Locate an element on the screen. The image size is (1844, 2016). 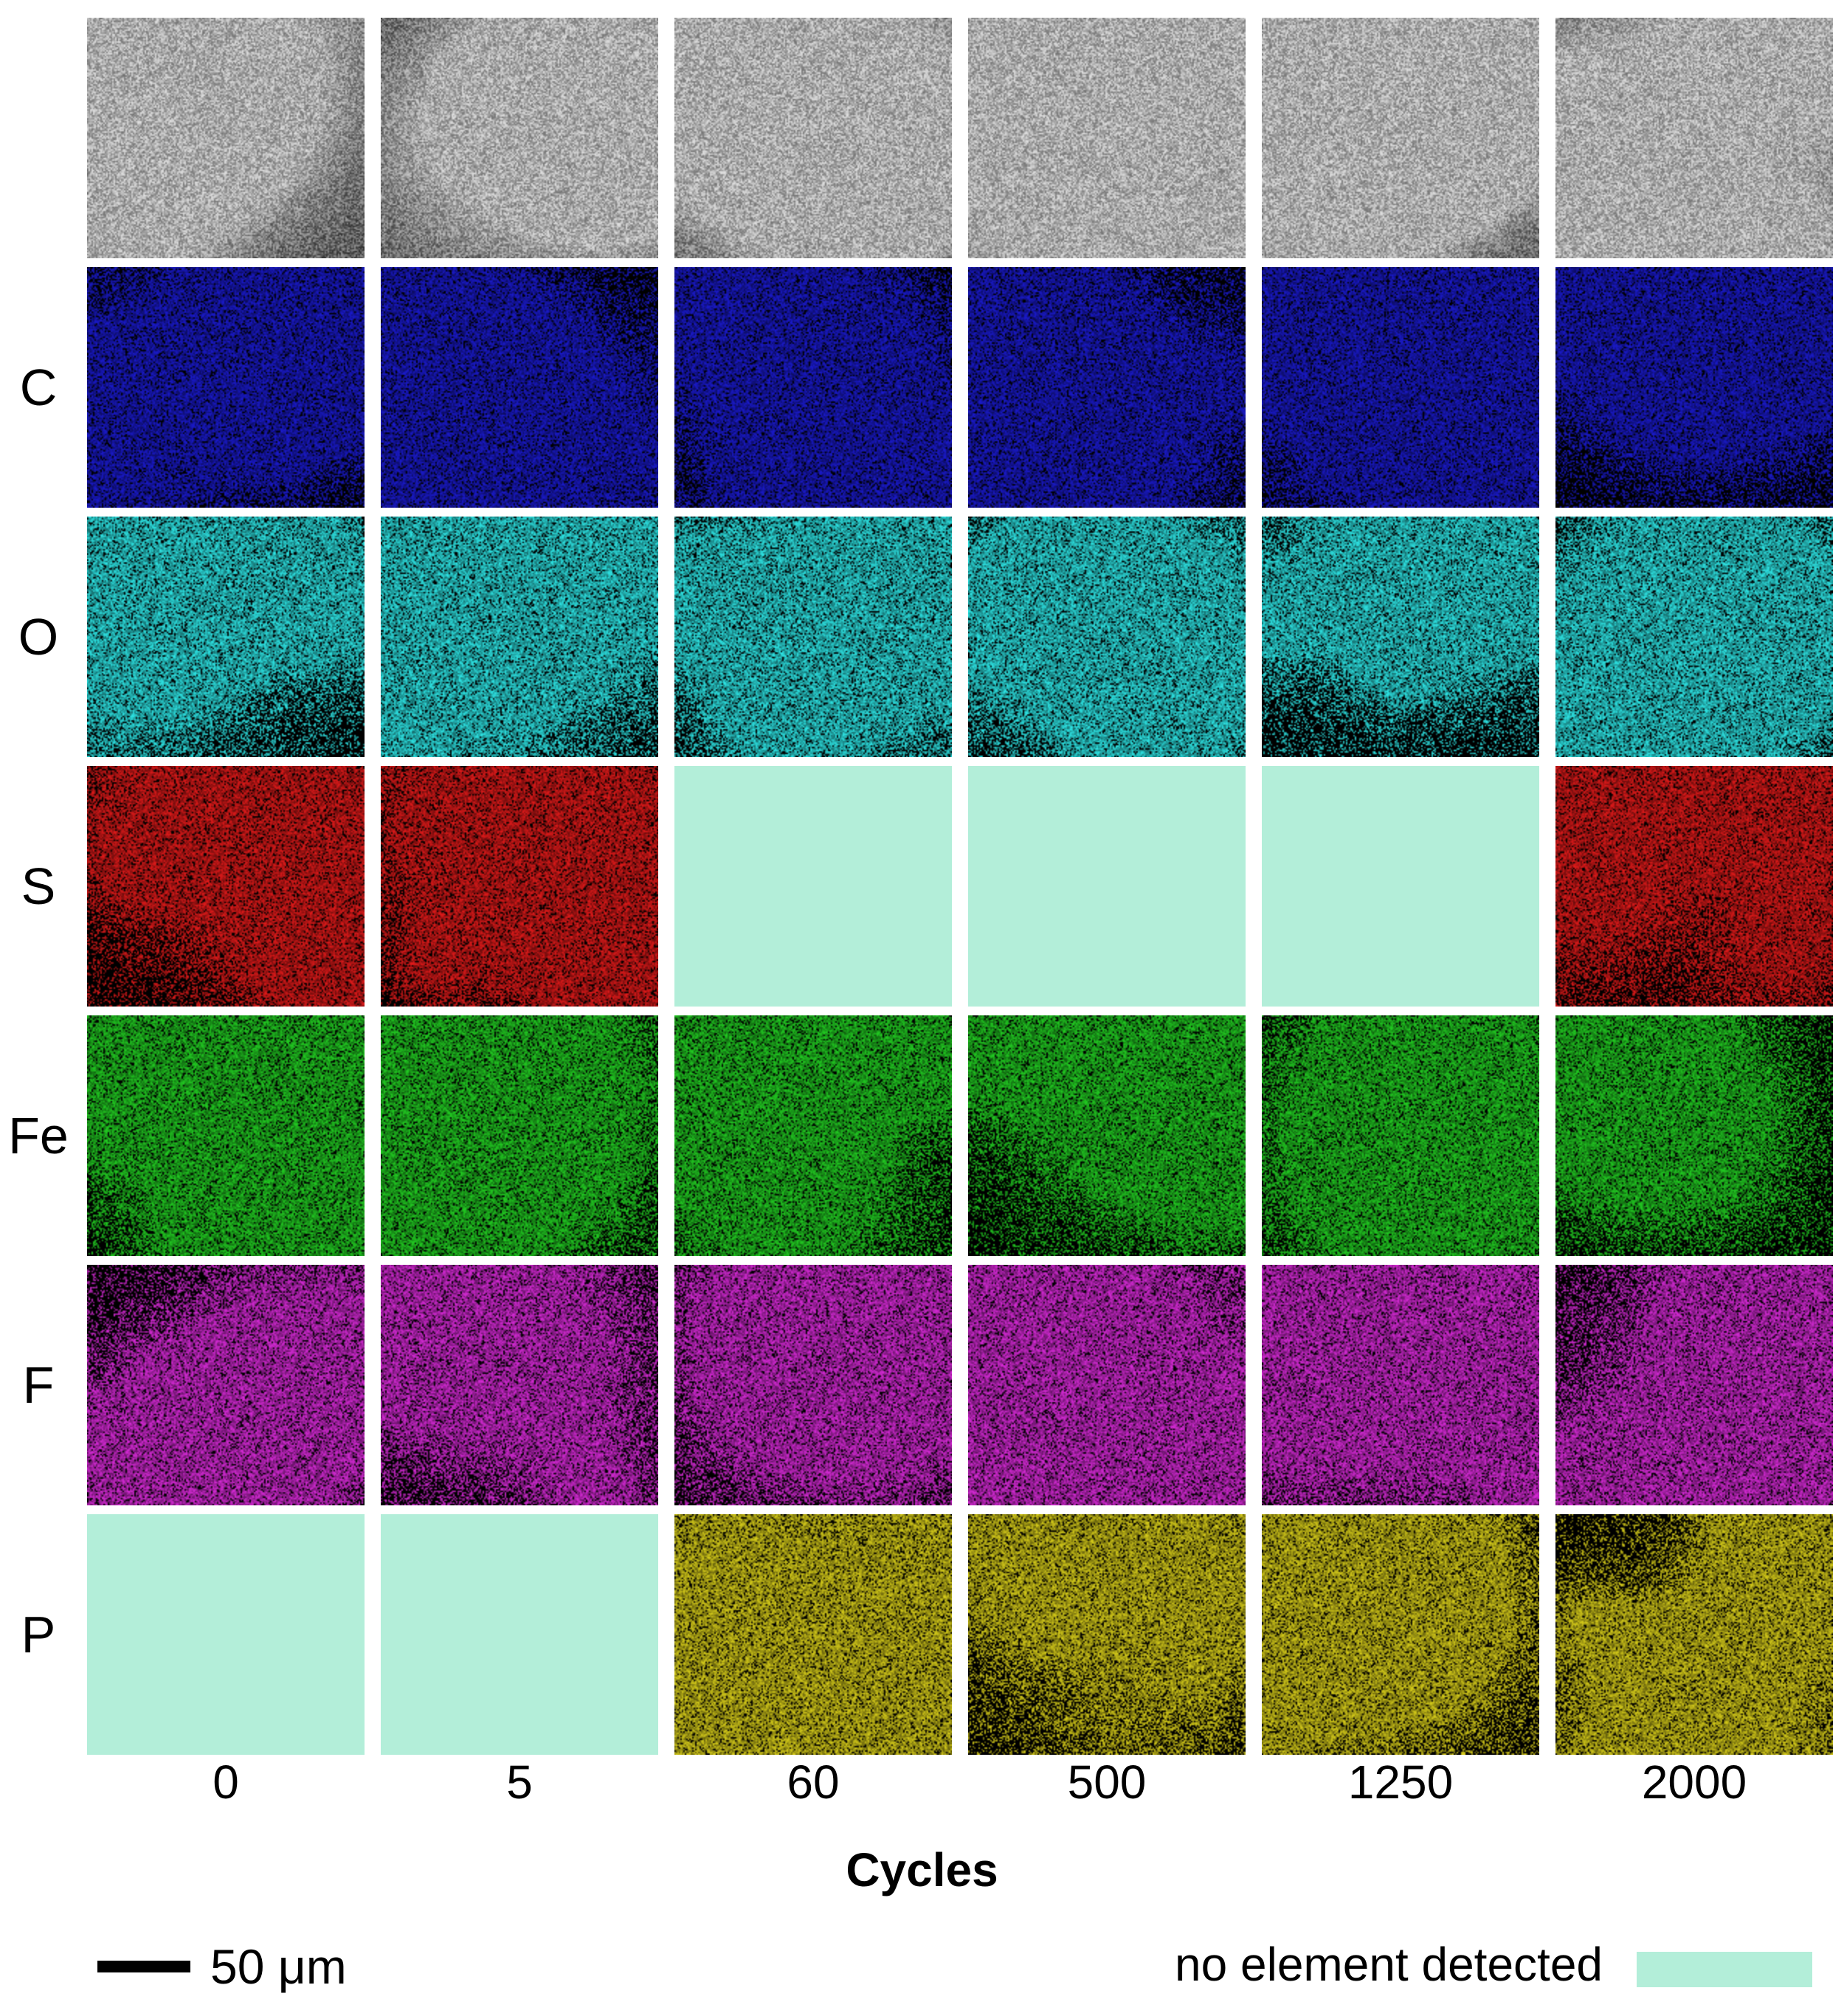
scale-bar is located at coordinates (143, 1967).